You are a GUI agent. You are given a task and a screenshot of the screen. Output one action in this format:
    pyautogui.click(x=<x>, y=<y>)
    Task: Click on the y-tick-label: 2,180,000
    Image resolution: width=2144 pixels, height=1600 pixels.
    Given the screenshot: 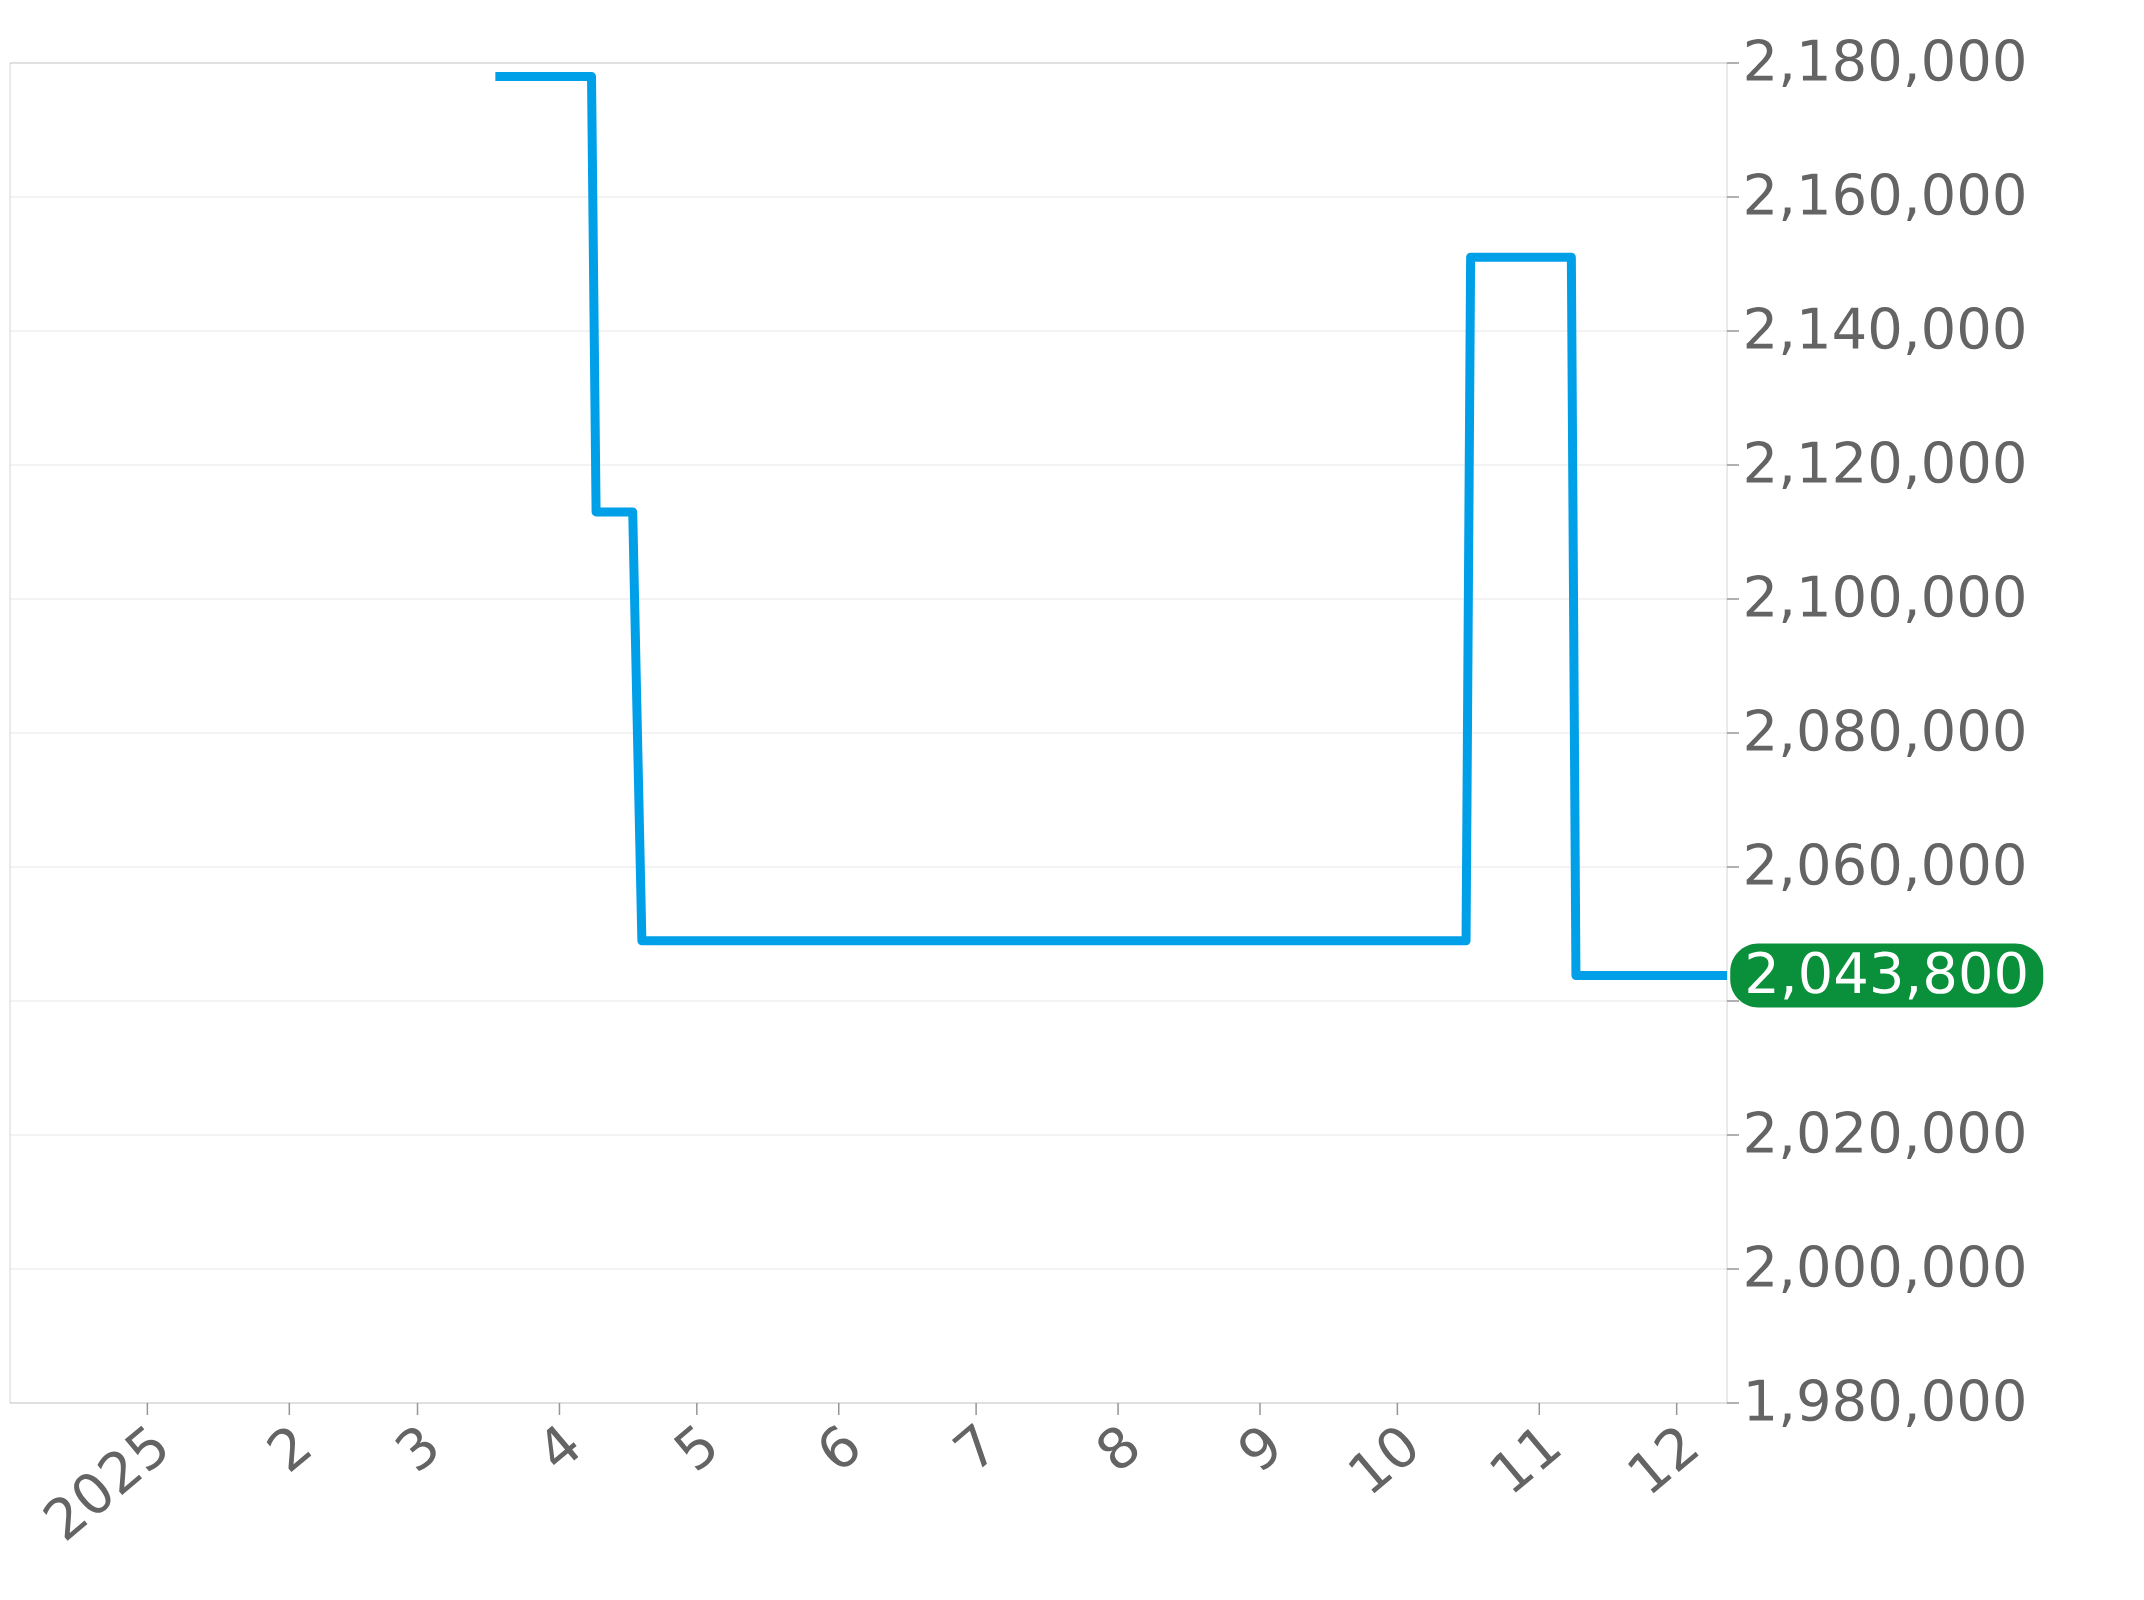 What is the action you would take?
    pyautogui.click(x=1885, y=63)
    